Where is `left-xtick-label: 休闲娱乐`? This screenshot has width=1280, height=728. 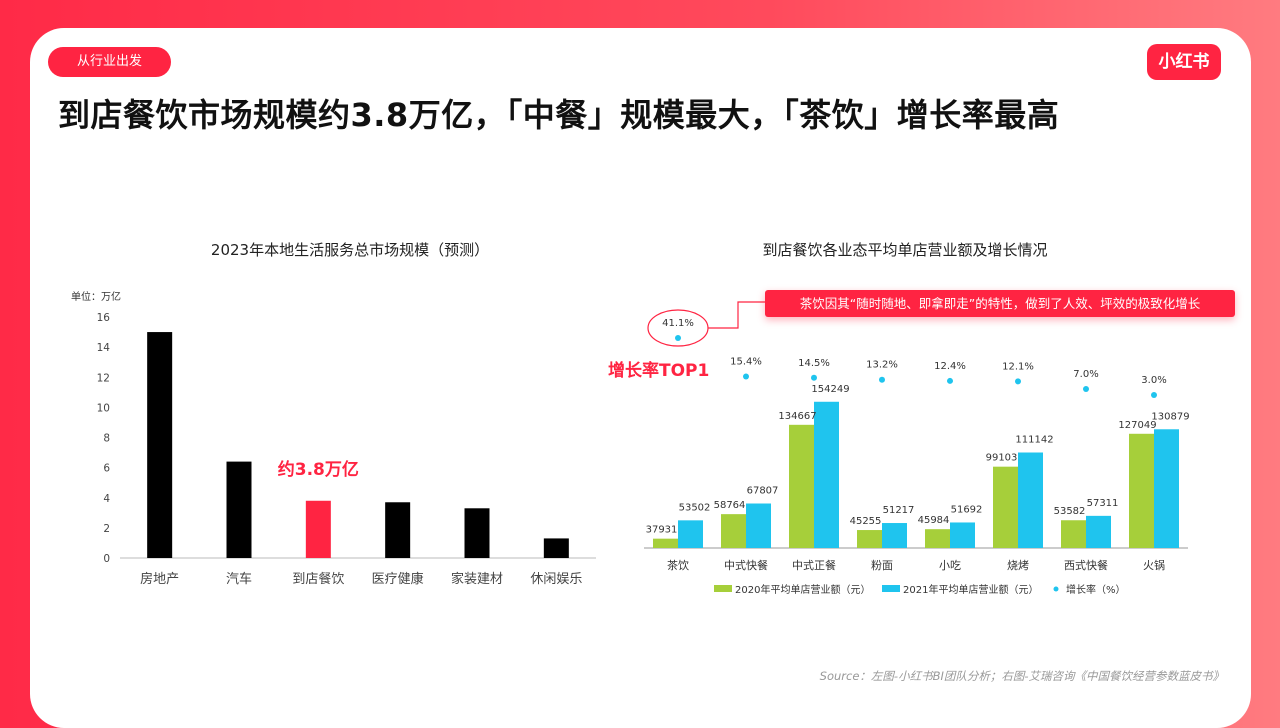
left-xtick-label: 休闲娱乐 is located at coordinates (556, 579).